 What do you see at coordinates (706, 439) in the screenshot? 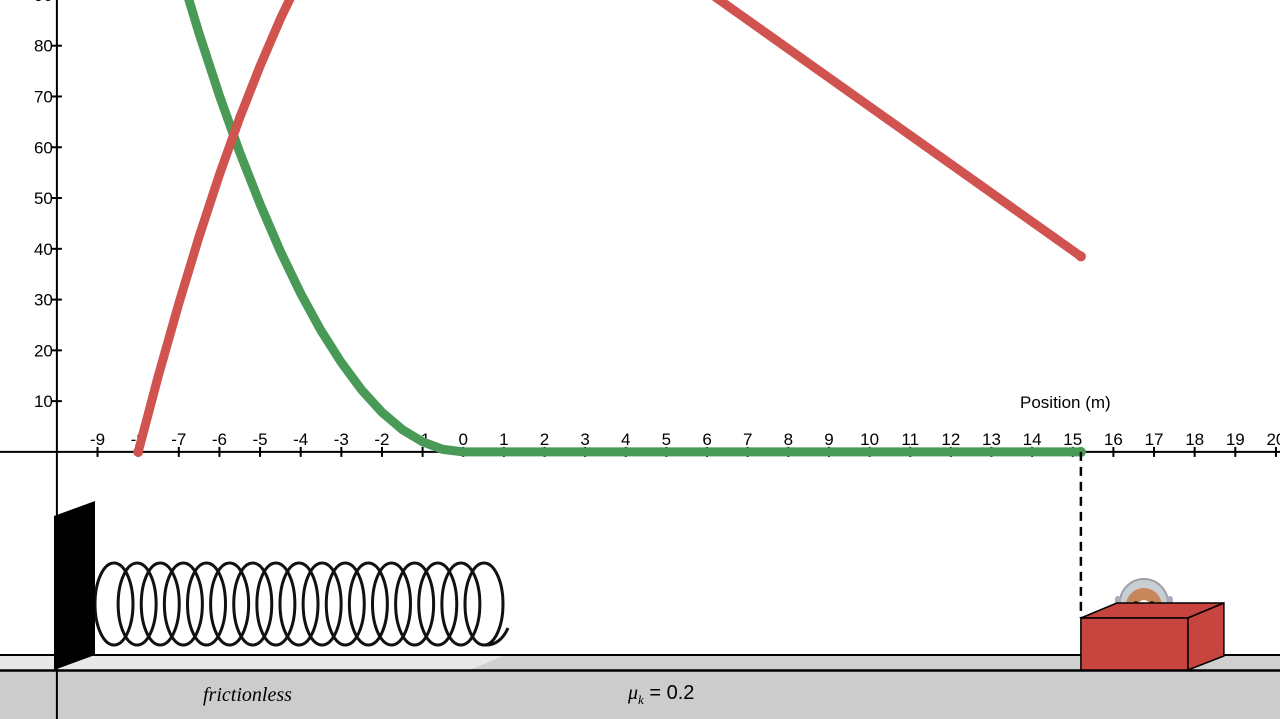
I see `x-tick-label: 6` at bounding box center [706, 439].